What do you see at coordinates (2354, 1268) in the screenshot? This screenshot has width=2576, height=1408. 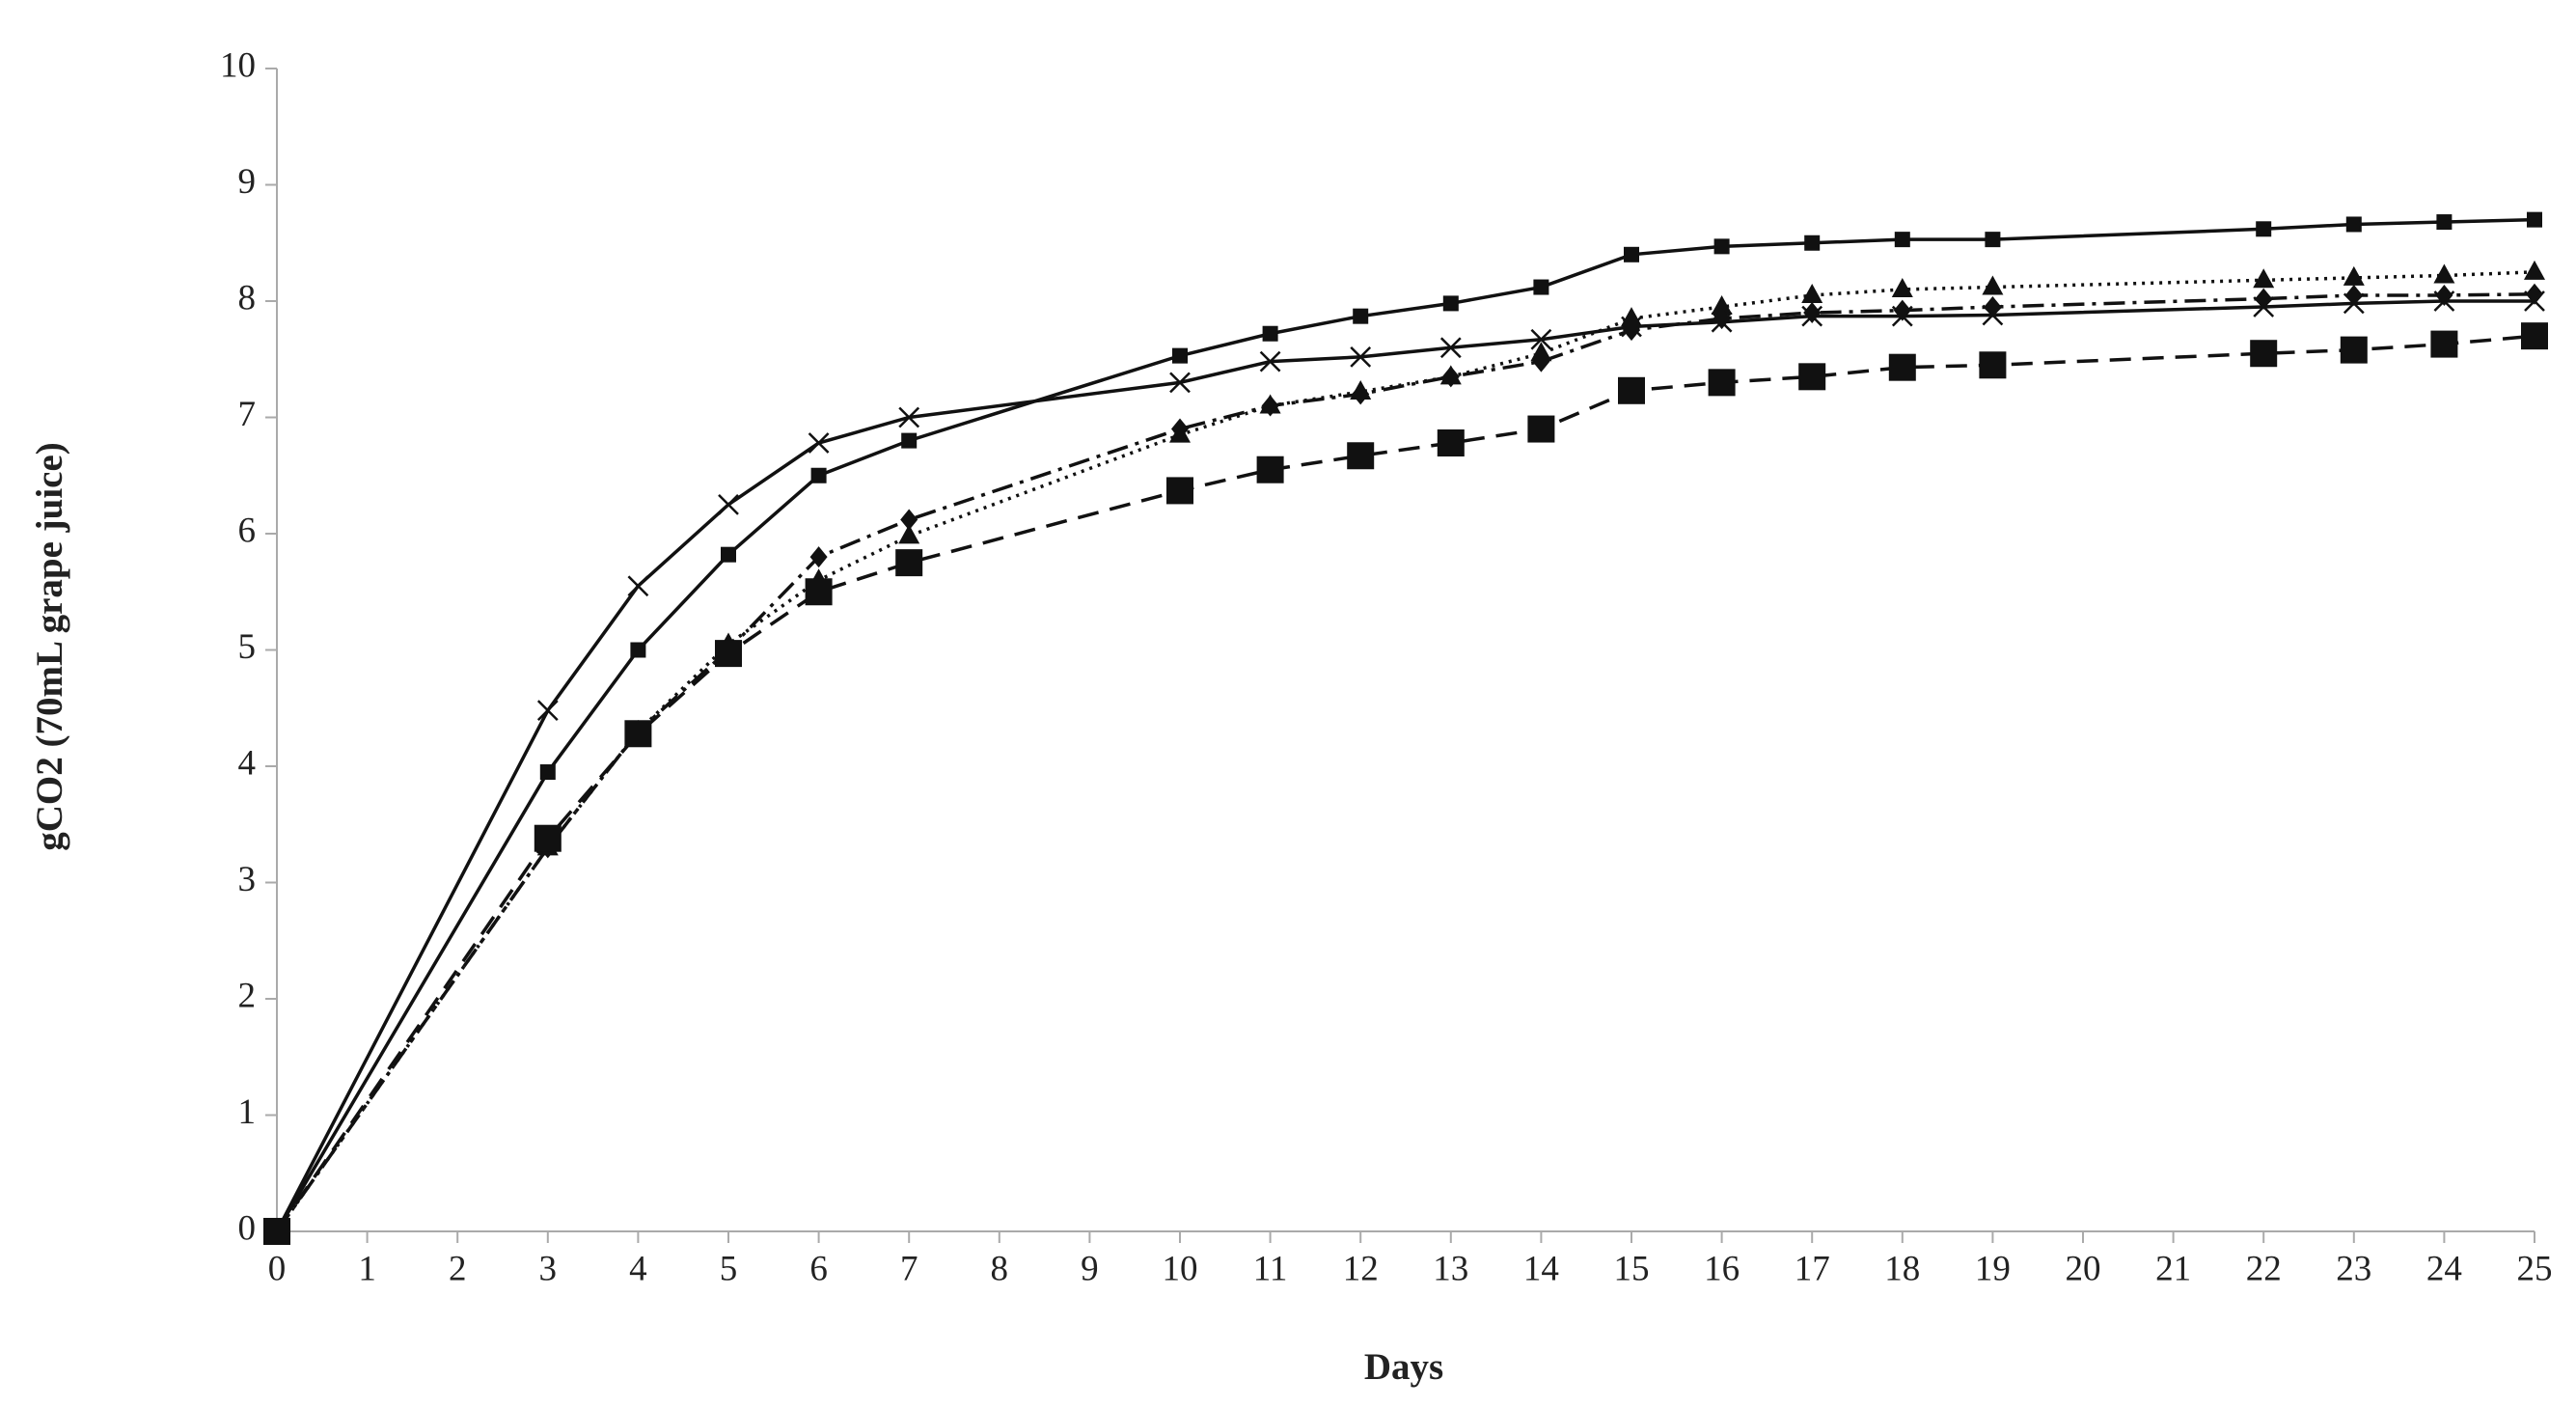 I see `x-tick-label: 23` at bounding box center [2354, 1268].